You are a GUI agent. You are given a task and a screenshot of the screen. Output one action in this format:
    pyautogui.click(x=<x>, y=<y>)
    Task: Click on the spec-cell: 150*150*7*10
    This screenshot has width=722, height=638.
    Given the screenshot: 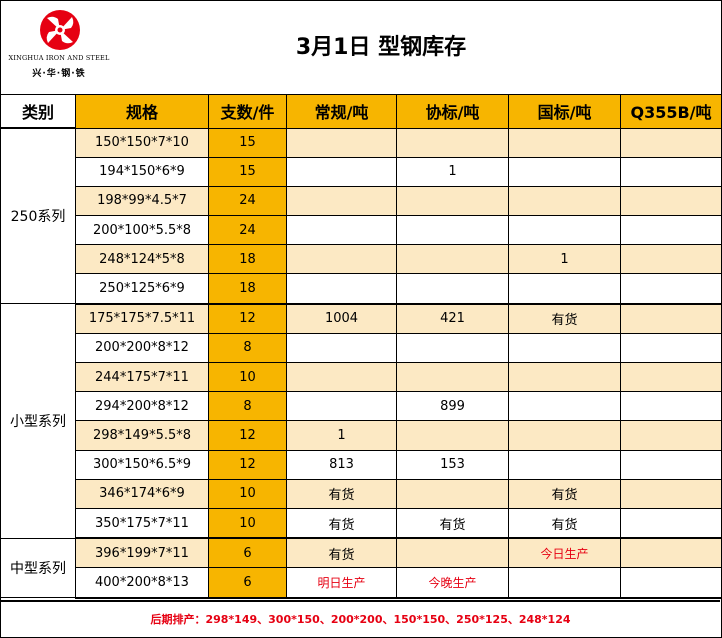 What is the action you would take?
    pyautogui.click(x=142, y=142)
    